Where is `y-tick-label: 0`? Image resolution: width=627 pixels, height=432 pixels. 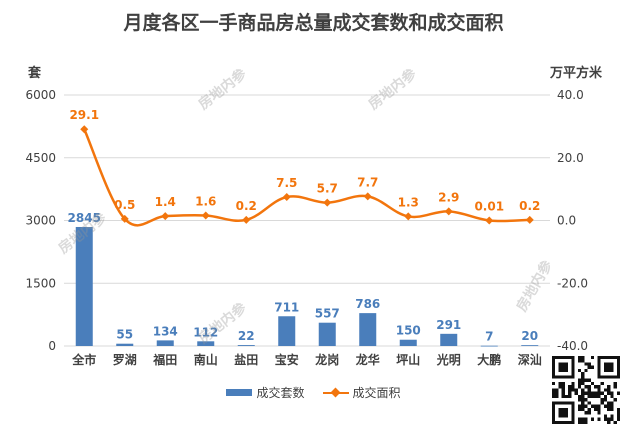
y-tick-label: 0 is located at coordinates (52, 346).